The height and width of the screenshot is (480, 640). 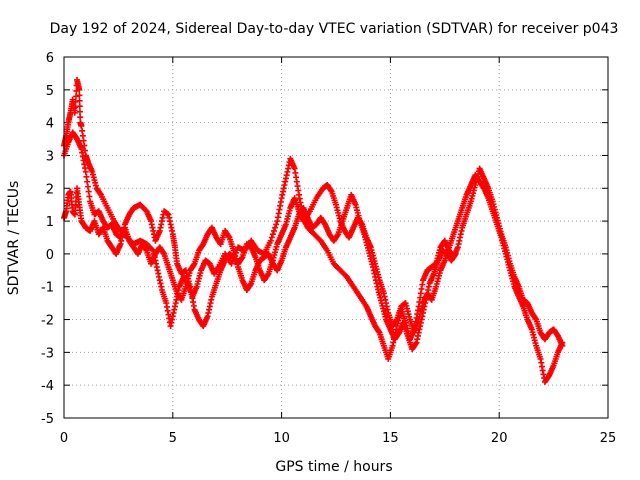 What do you see at coordinates (499, 438) in the screenshot?
I see `x-tick-label: 20` at bounding box center [499, 438].